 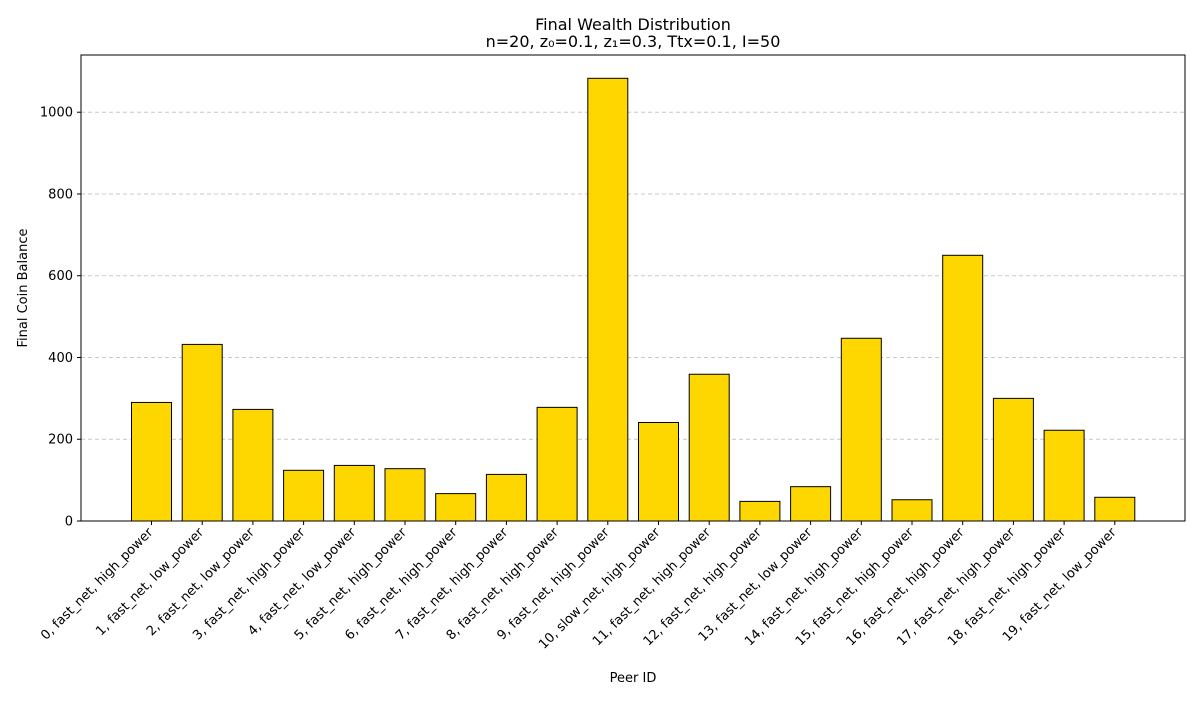 I want to click on y-tick-label: 200, so click(x=60, y=440).